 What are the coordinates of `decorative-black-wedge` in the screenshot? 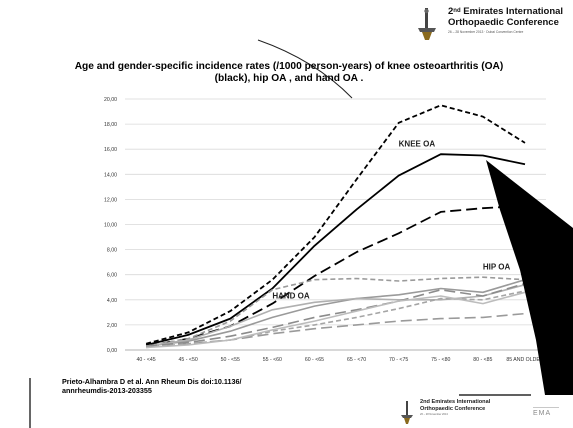 It's located at (529, 277).